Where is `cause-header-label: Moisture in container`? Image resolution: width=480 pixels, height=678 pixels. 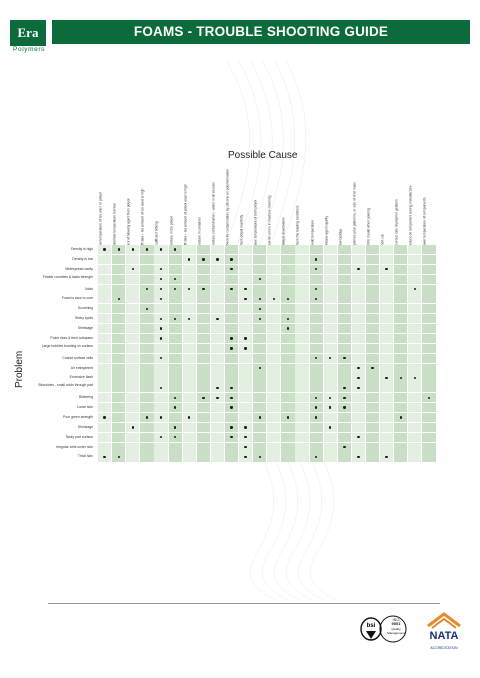
cause-header-label: Moisture in container is located at coordinates (199, 232).